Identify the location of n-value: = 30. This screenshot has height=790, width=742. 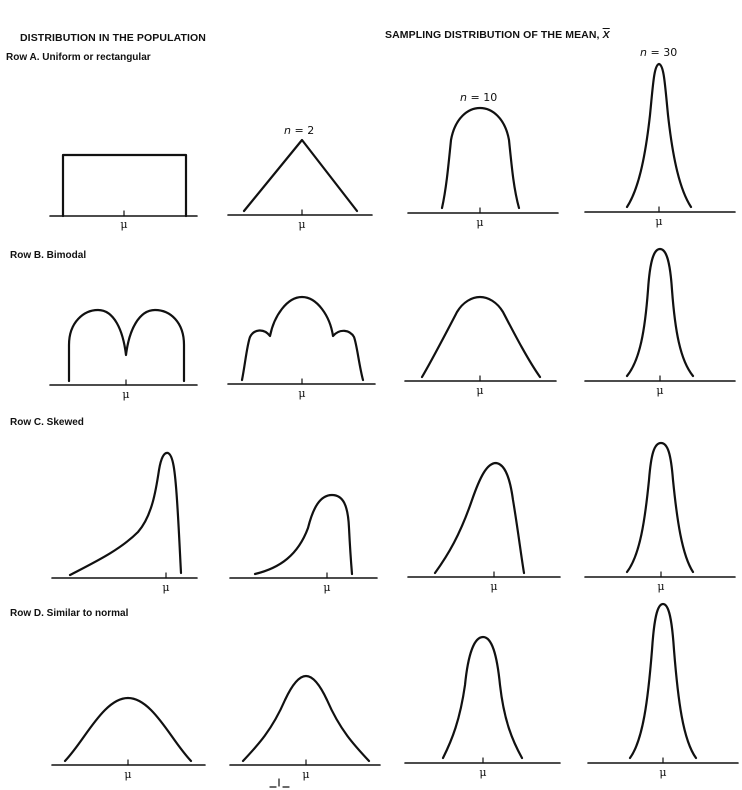
(664, 52).